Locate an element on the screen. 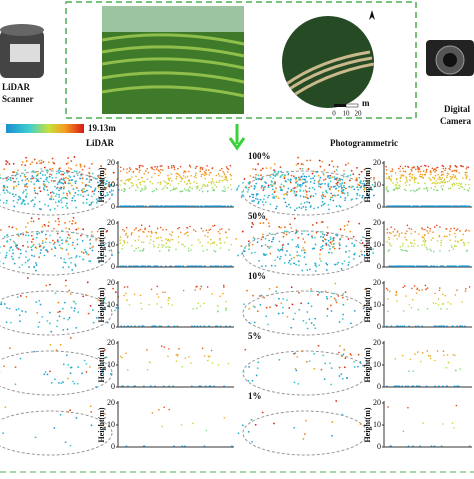 This screenshot has height=479, width=474. north-arrow is located at coordinates (372, 15).